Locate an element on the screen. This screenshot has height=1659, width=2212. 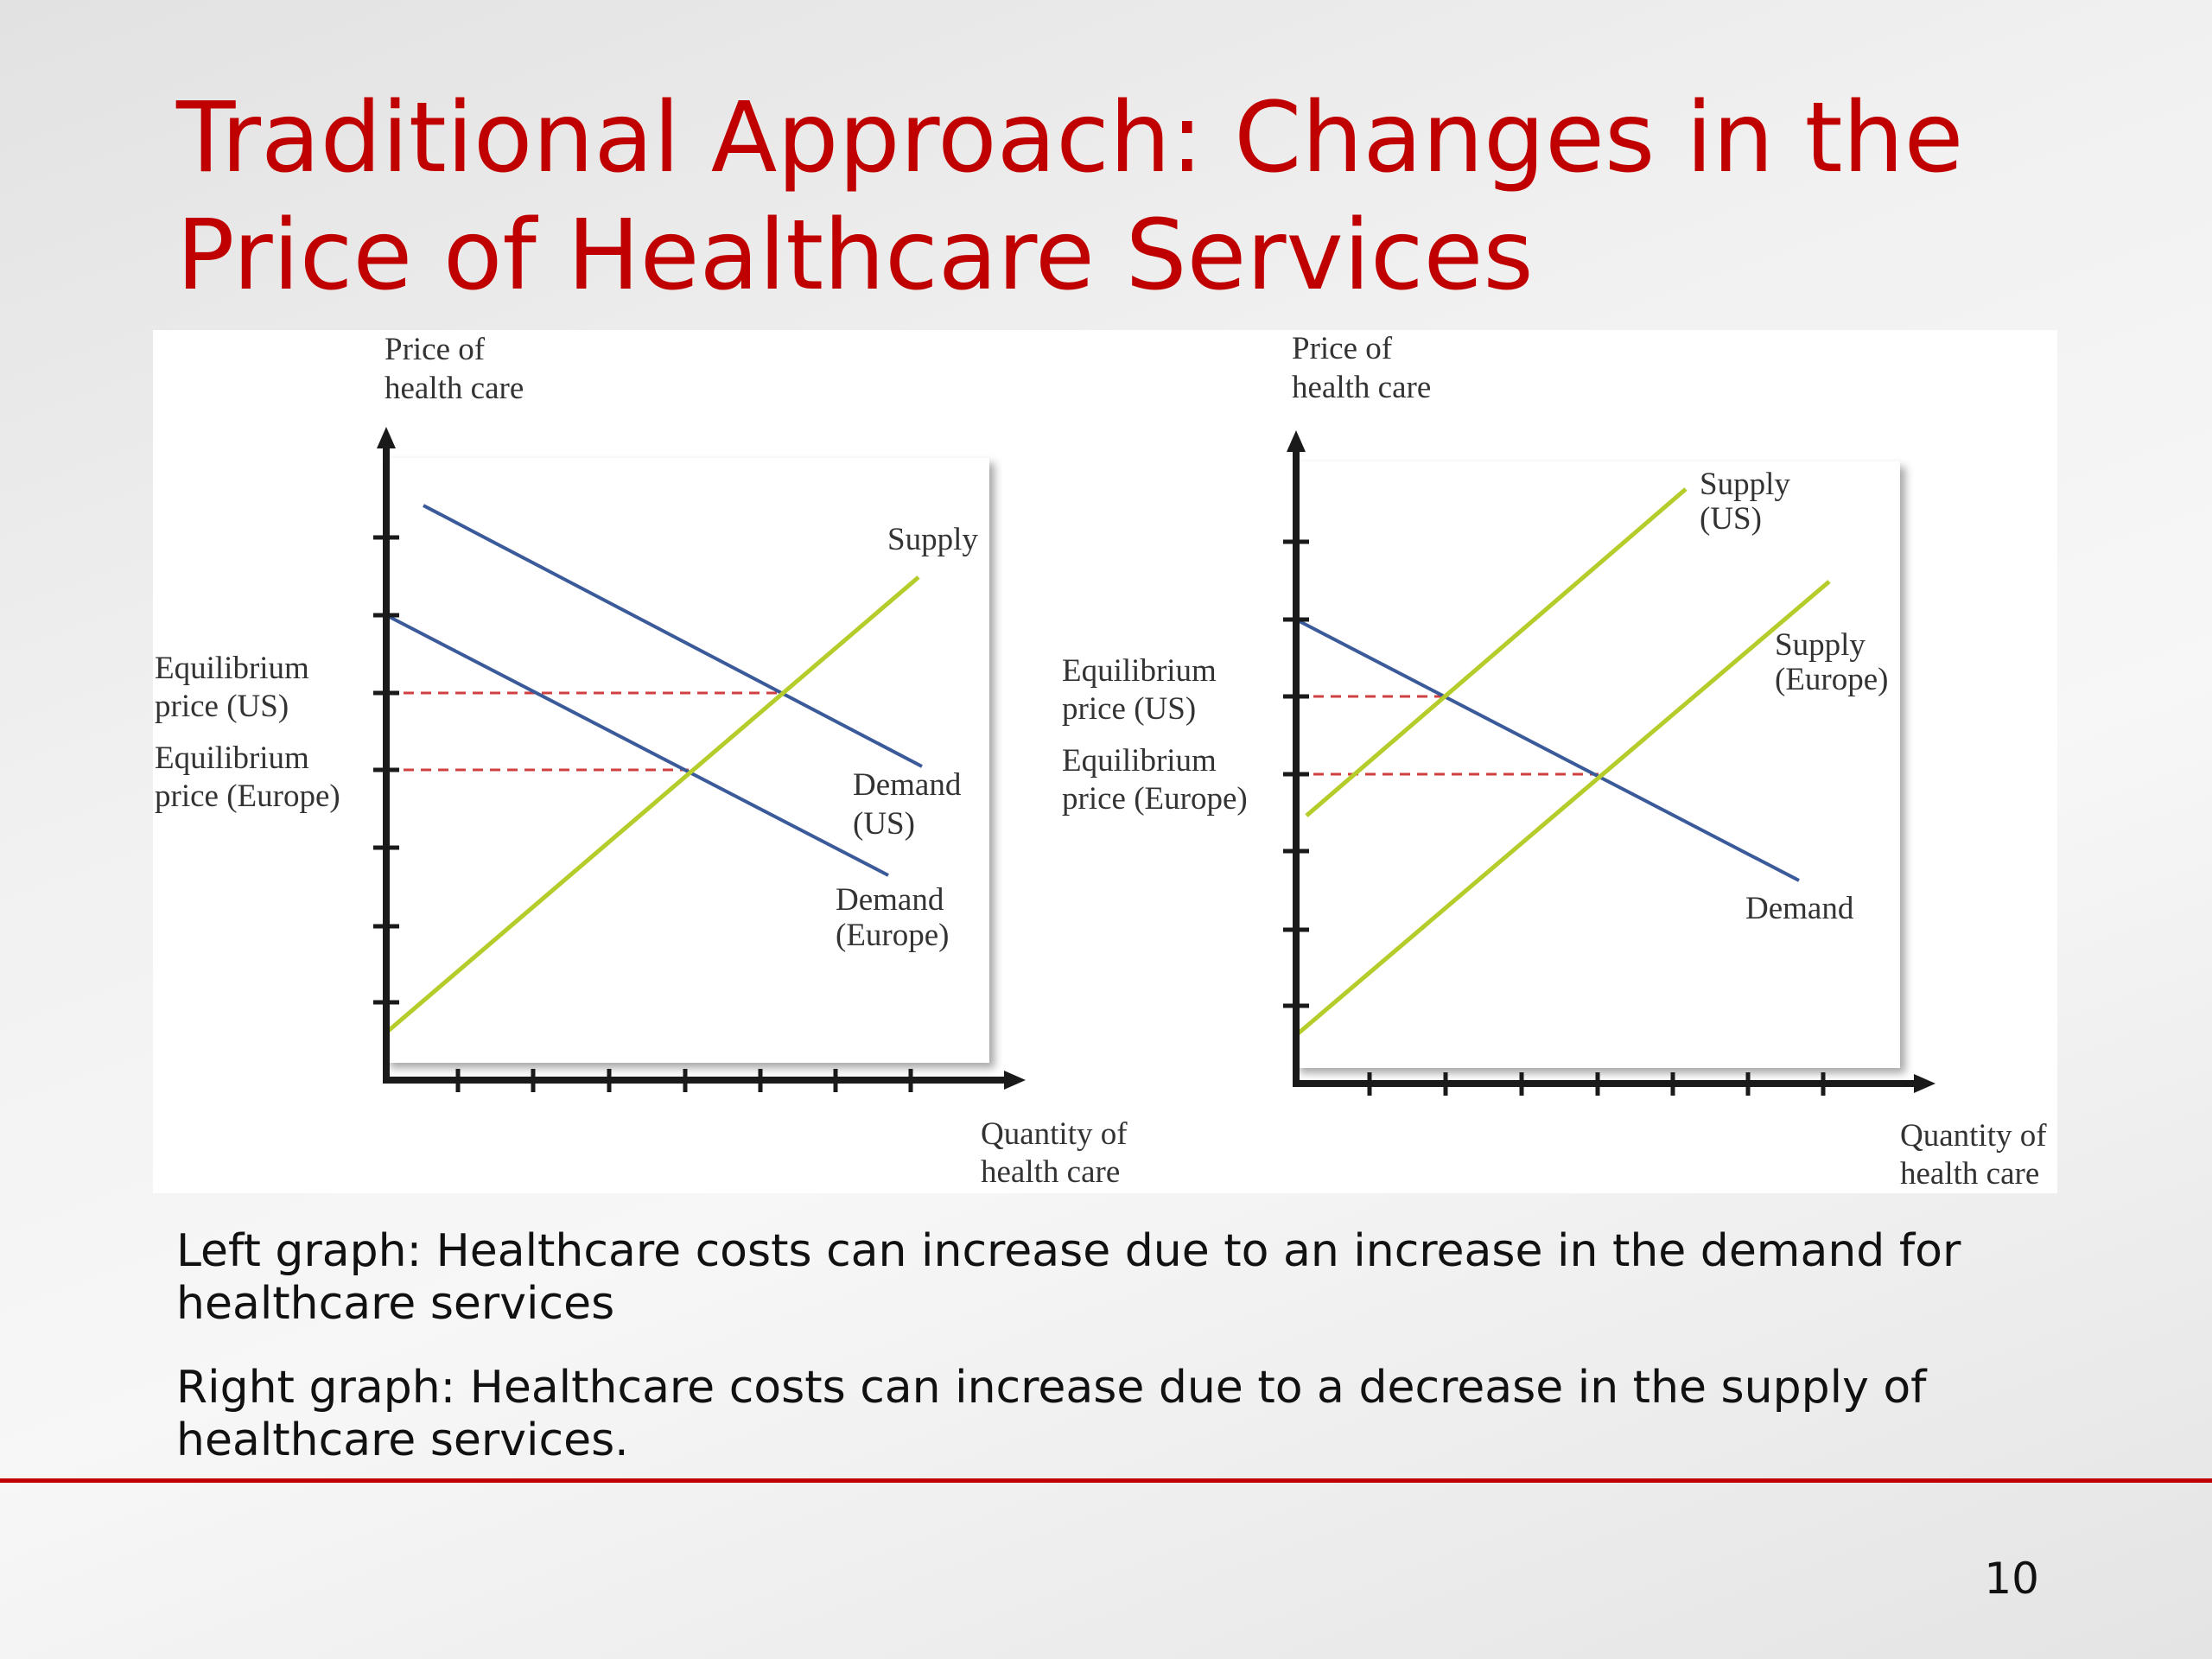
caption-left-line-2: healthcare services is located at coordinates (395, 1304).